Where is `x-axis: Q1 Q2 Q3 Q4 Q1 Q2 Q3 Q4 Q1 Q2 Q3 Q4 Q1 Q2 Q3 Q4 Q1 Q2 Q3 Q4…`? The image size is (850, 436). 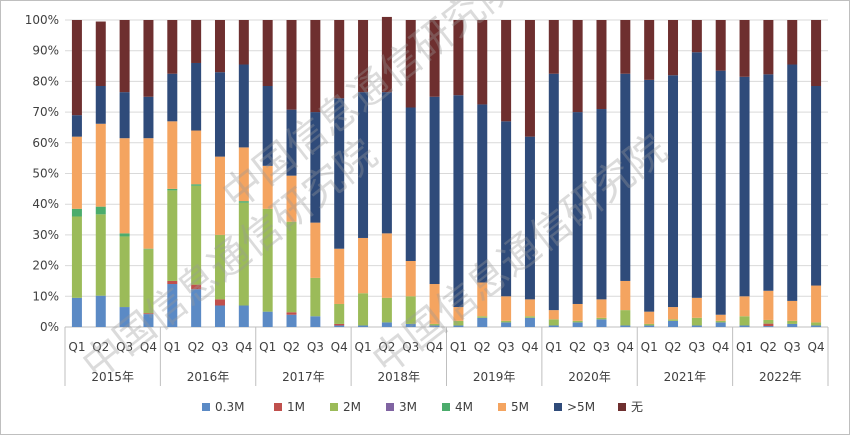 x-axis: Q1 Q2 Q3 Q4 Q1 Q2 Q3 Q4 Q1 Q2 Q3 Q4 Q1 Q2 Q3 Q4 Q1 Q2 Q3 Q4… is located at coordinates (446, 356).